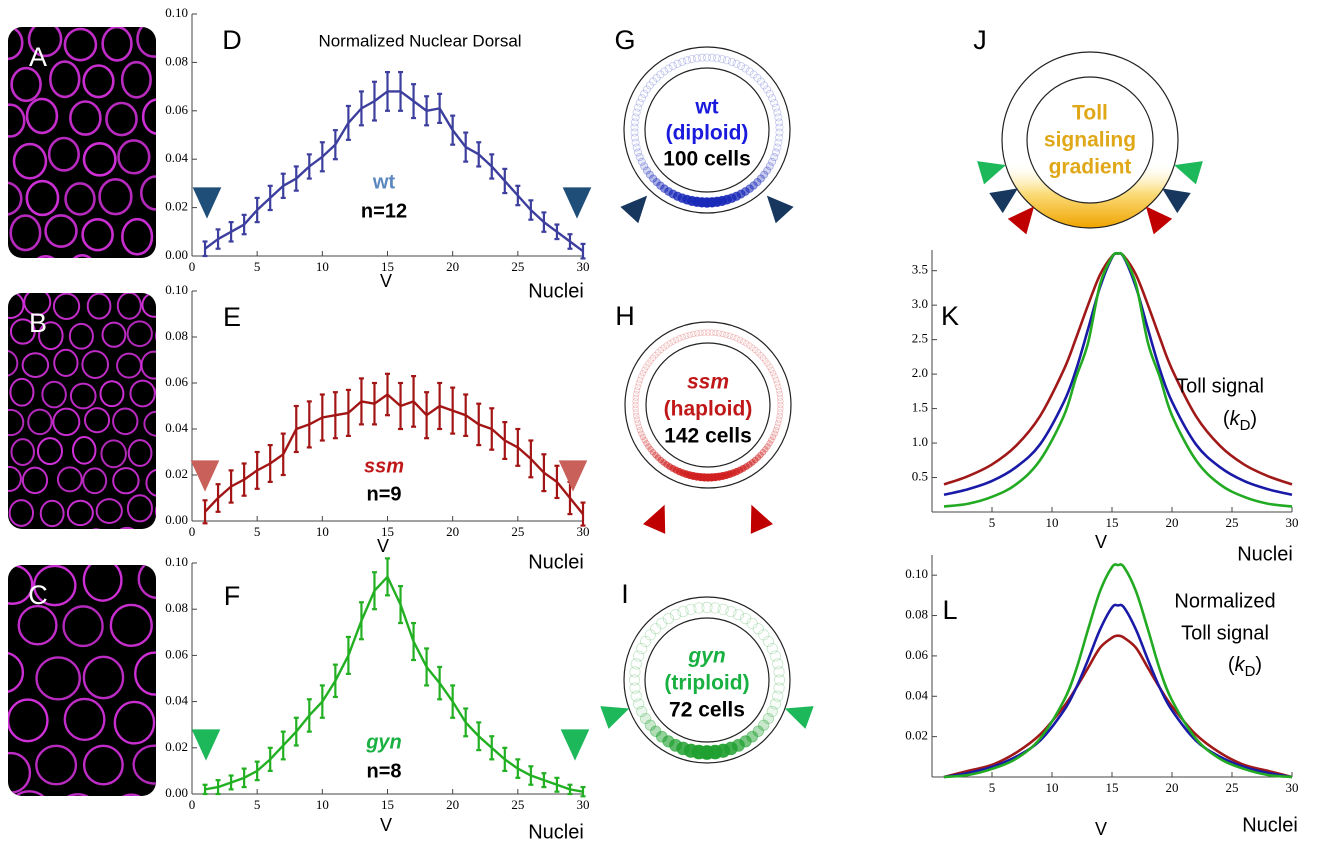 The image size is (1323, 847). I want to click on panel-letter: D, so click(232, 40).